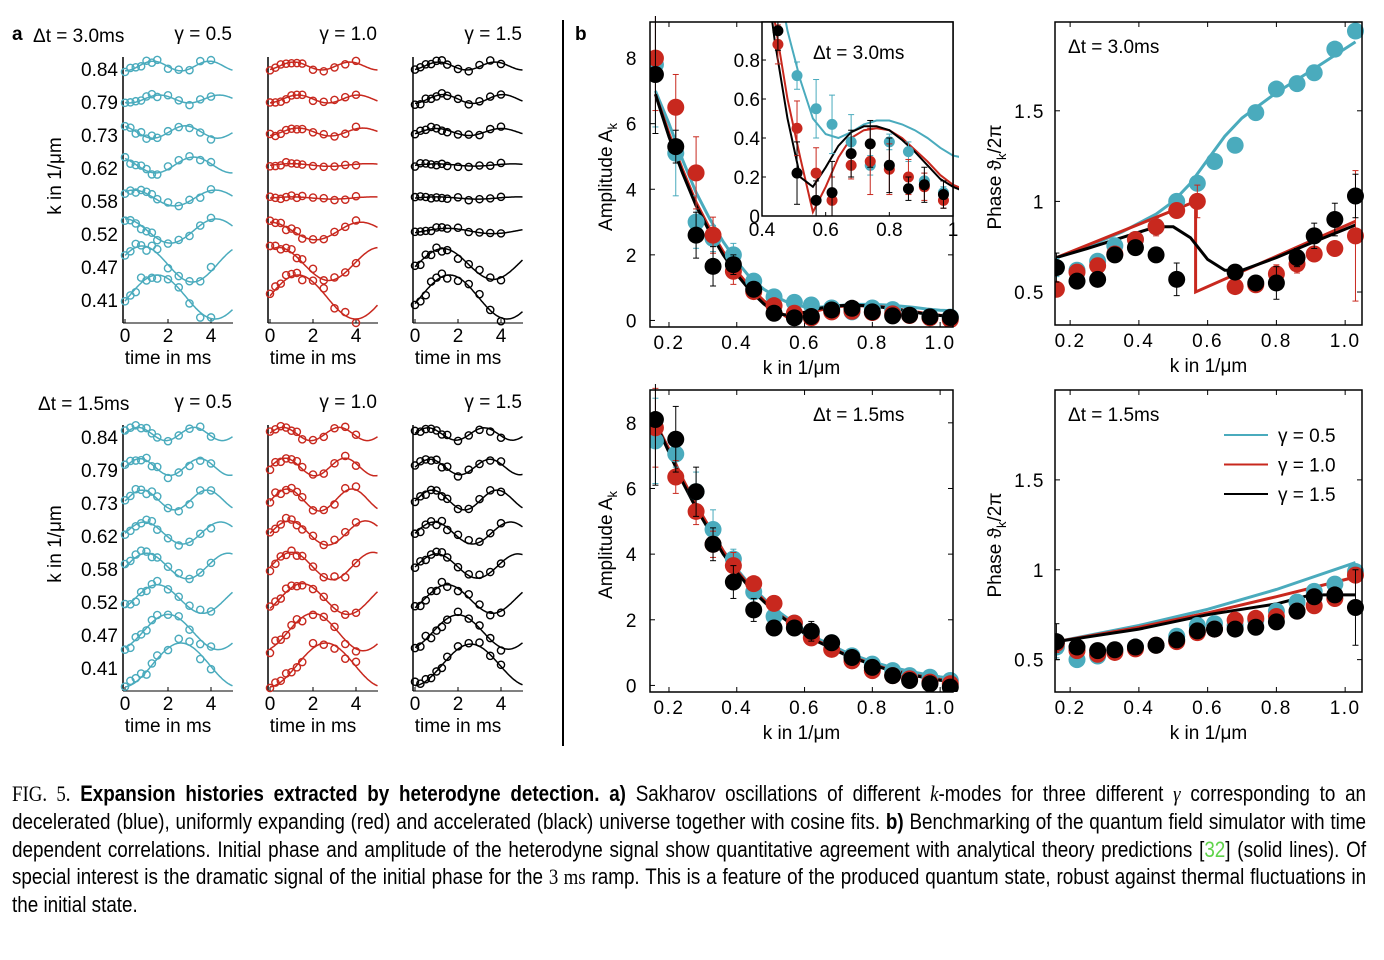 This screenshot has height=960, width=1384. I want to click on y-tick-label: 6, so click(632, 125).